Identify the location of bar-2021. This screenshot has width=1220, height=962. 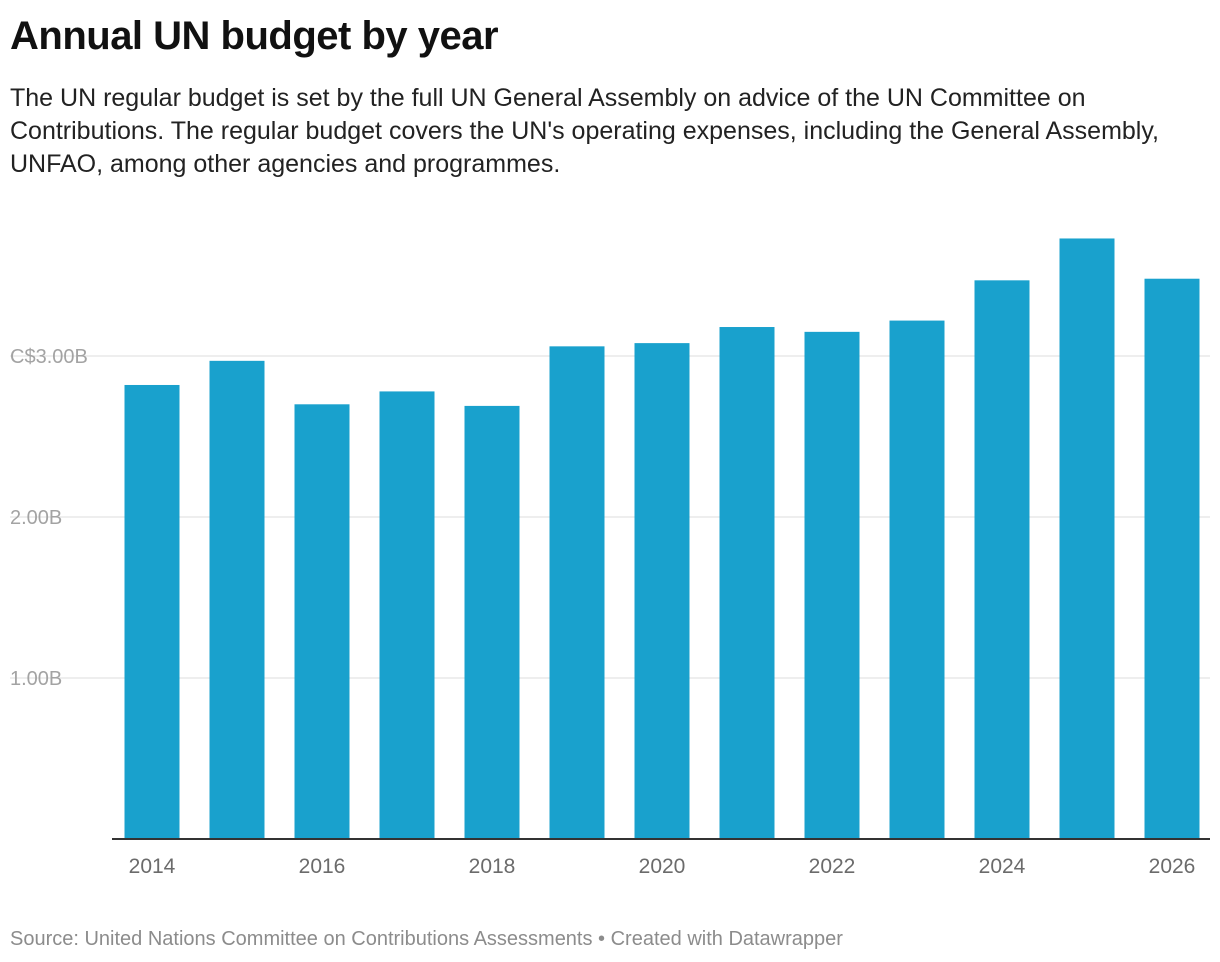
(747, 583).